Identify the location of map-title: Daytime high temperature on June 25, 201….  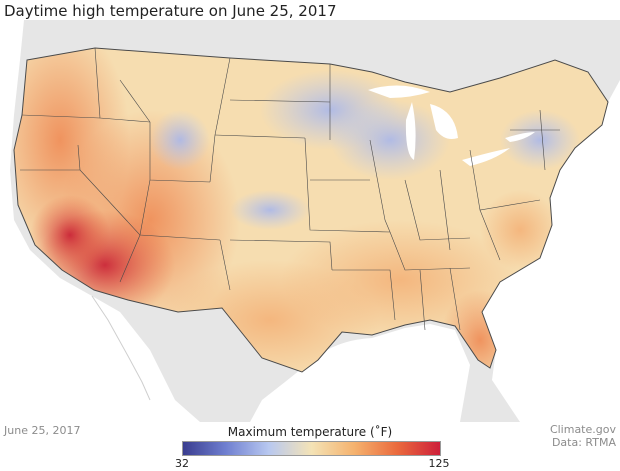
(170, 11).